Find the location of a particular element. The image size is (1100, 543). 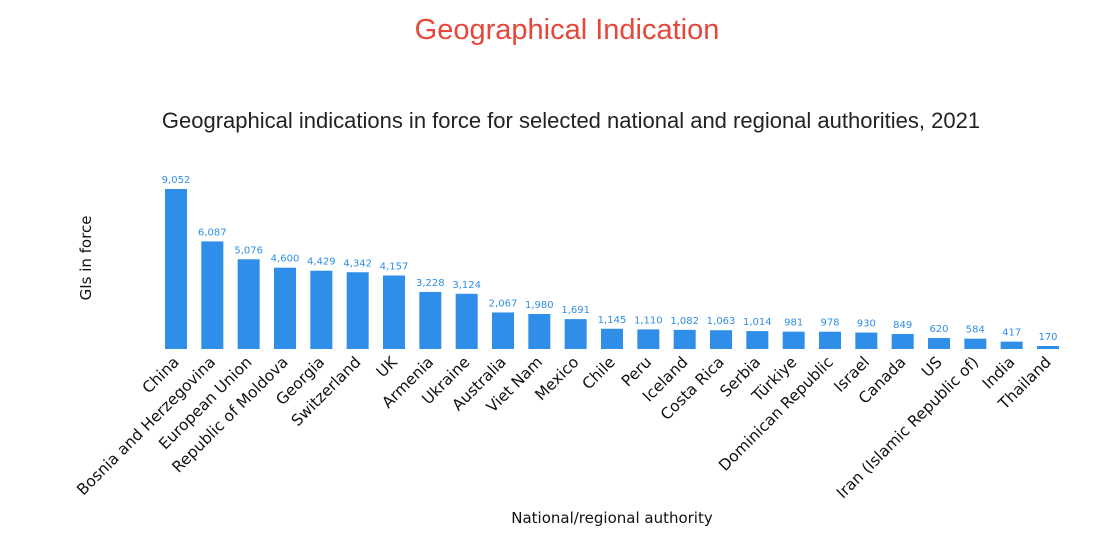

page-title: Geographical Indication is located at coordinates (567, 30).